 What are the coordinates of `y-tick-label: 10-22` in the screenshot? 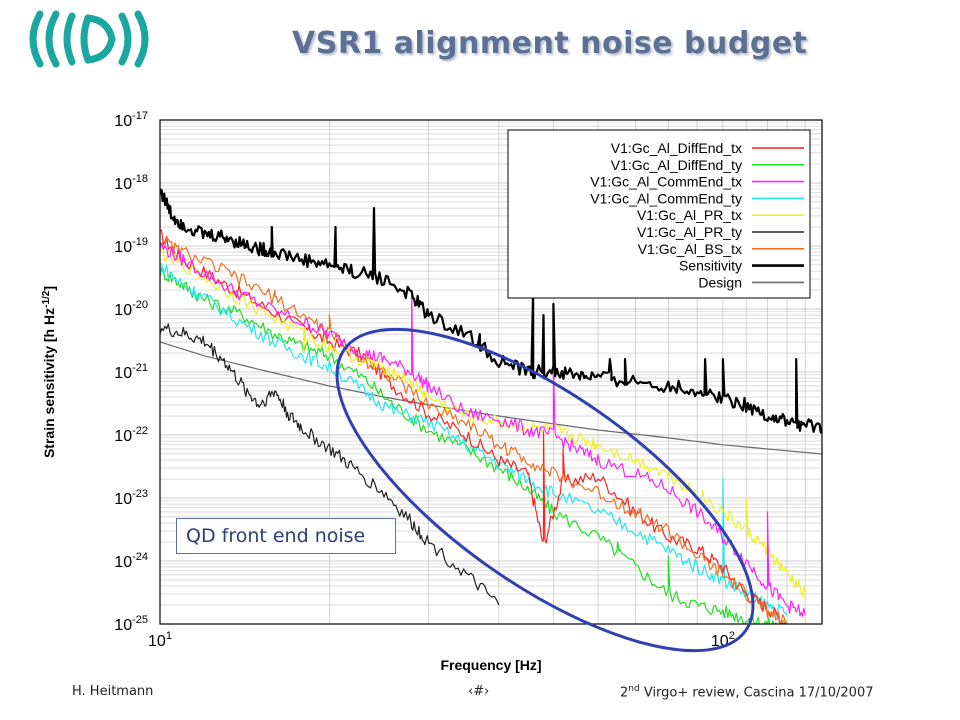 It's located at (131, 435).